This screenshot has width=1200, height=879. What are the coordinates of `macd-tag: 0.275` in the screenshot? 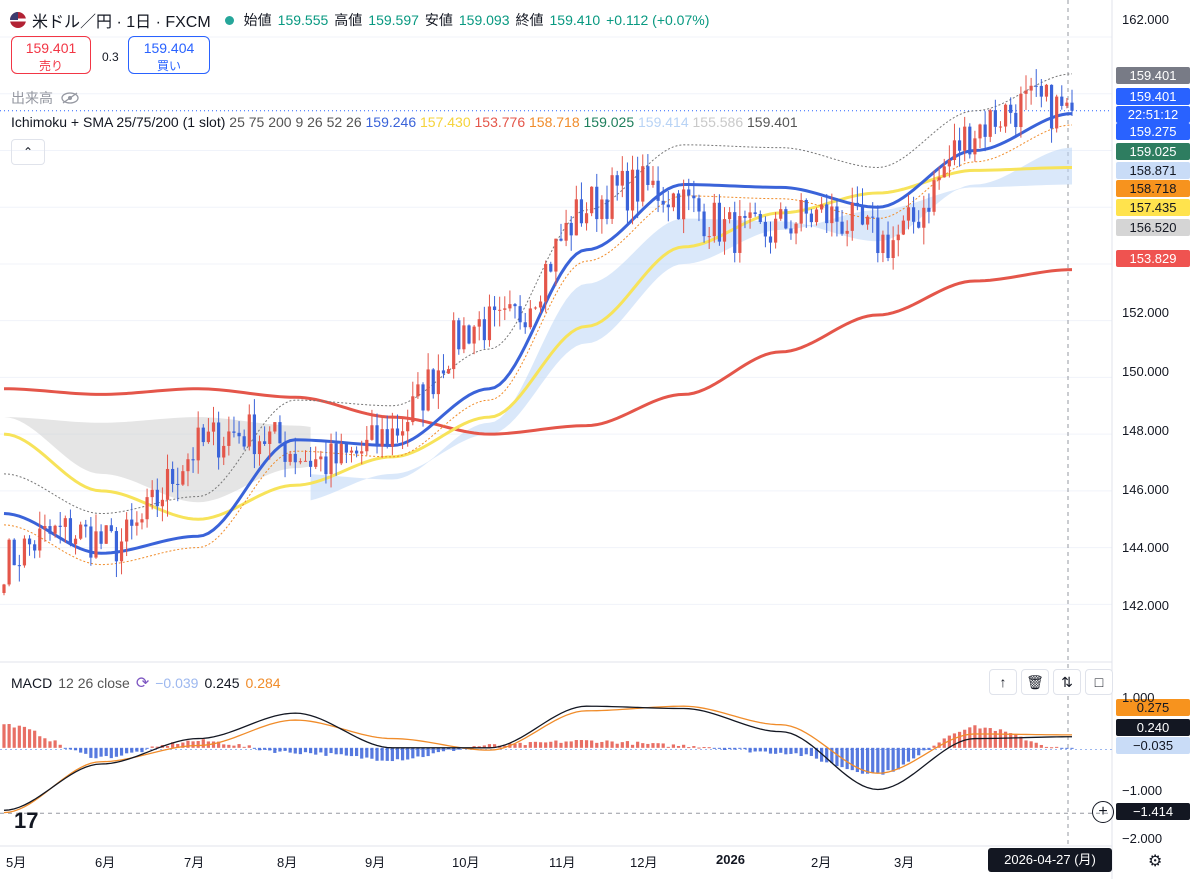 It's located at (1153, 707).